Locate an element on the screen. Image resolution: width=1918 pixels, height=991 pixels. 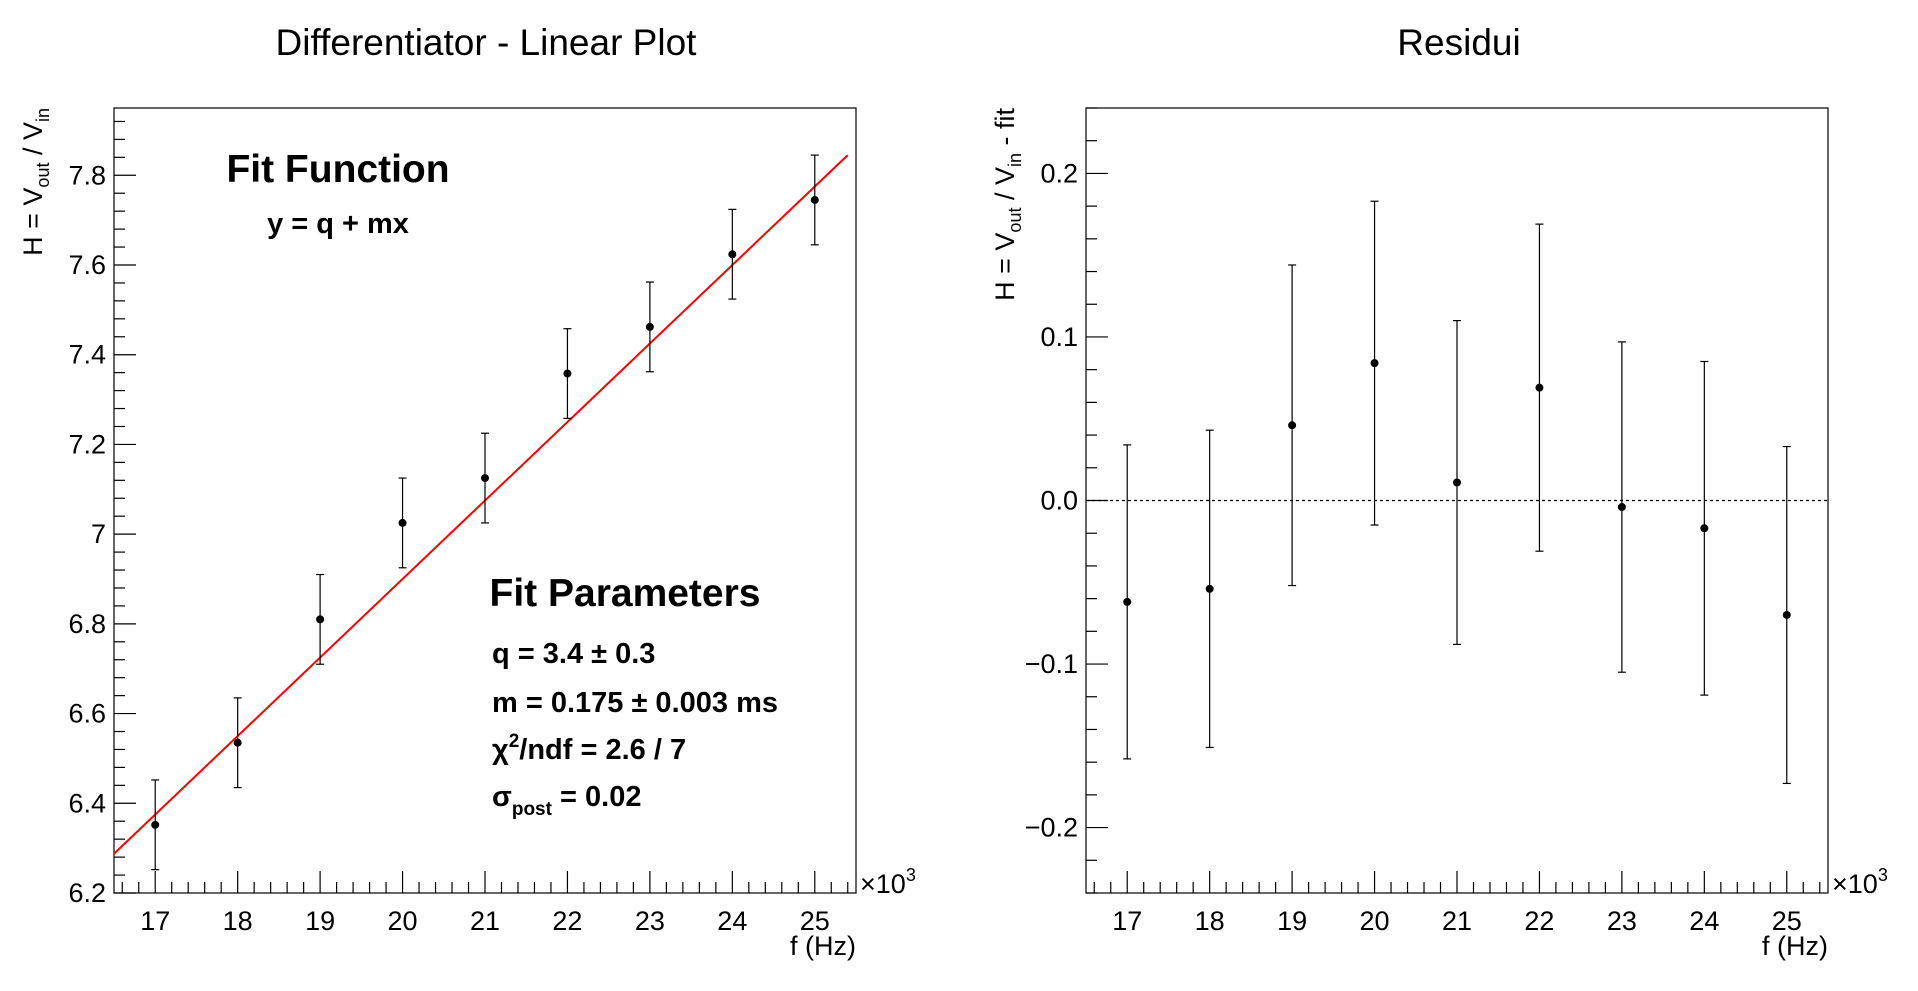
linear-plot-y-label: H = Vout / Vin is located at coordinates (35, 182).